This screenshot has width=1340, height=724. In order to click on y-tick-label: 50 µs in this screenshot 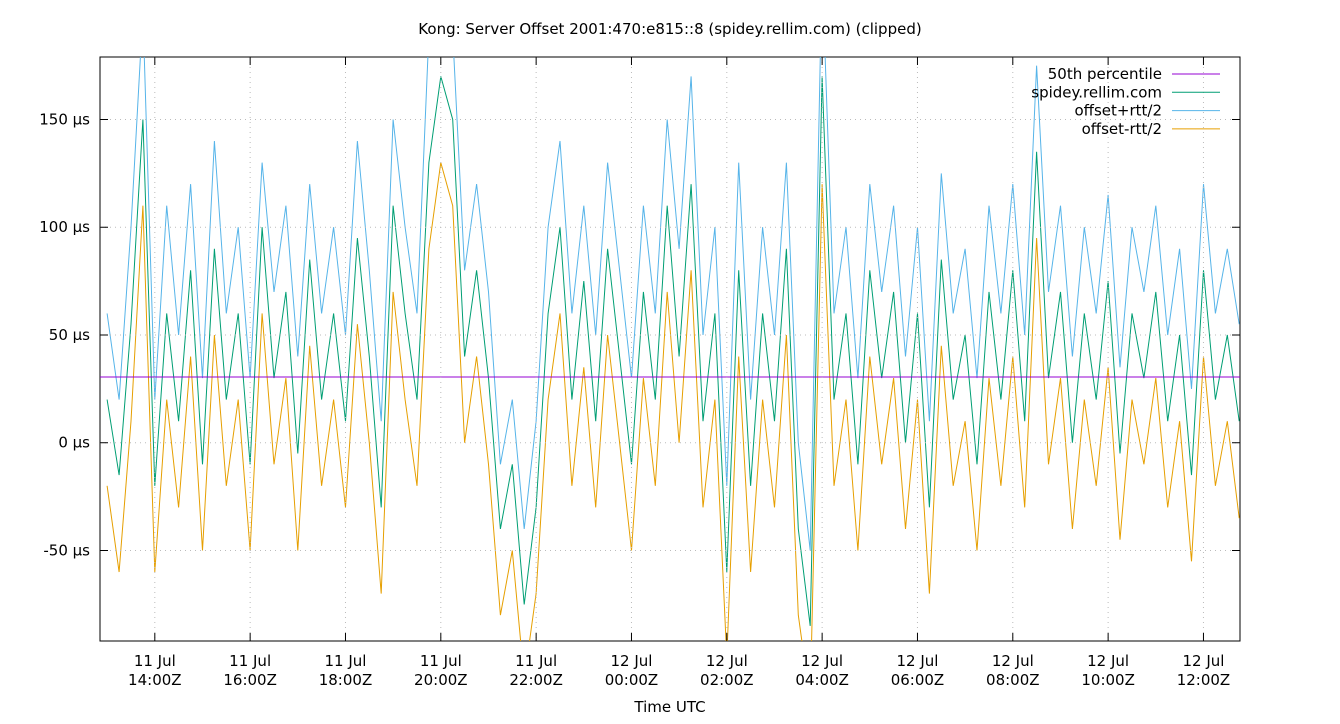, I will do `click(69, 335)`.